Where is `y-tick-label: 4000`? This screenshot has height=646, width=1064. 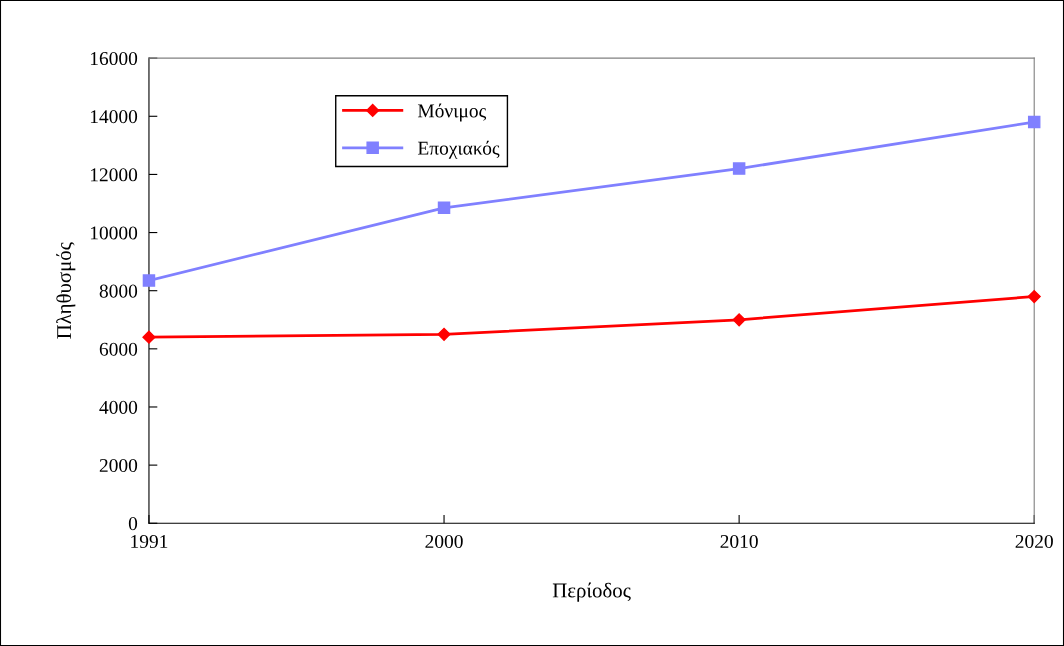 y-tick-label: 4000 is located at coordinates (118, 407).